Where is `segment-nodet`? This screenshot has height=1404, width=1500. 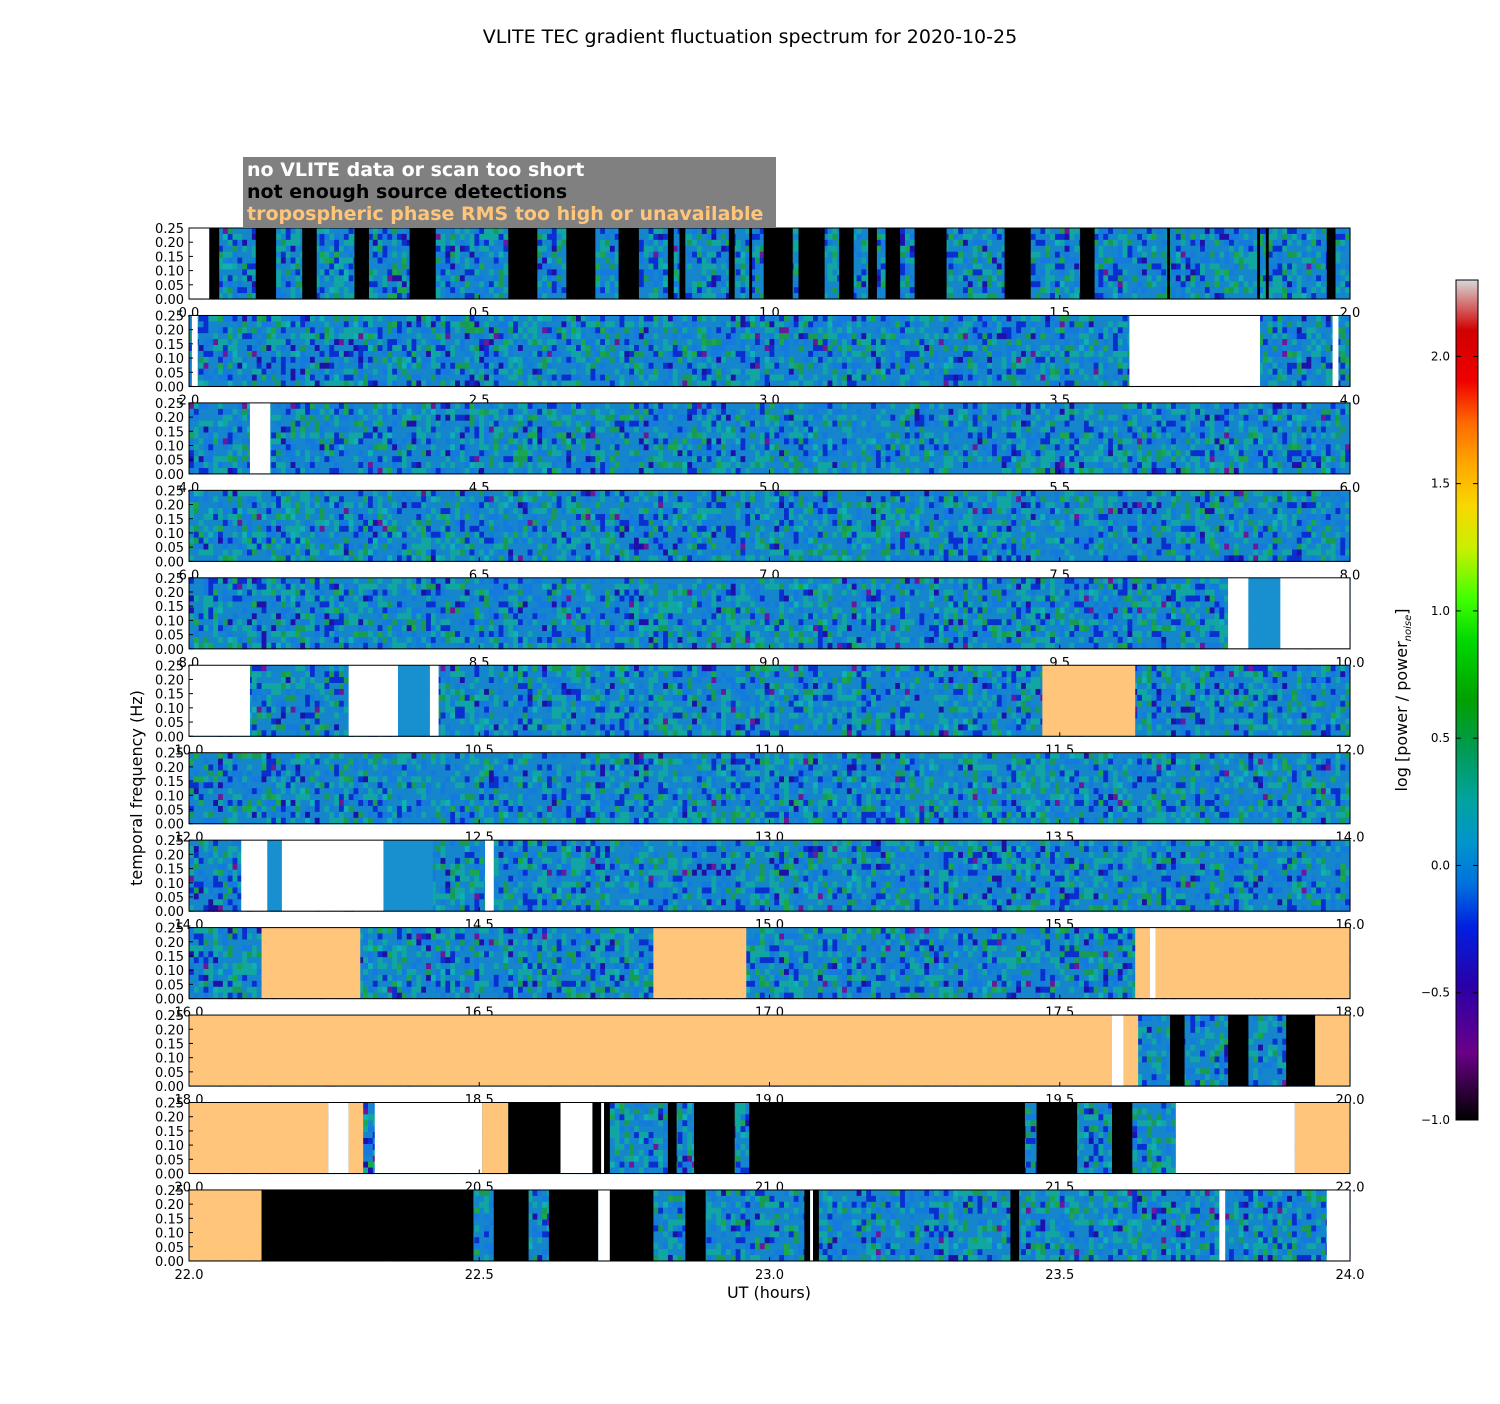 segment-nodet is located at coordinates (309, 263).